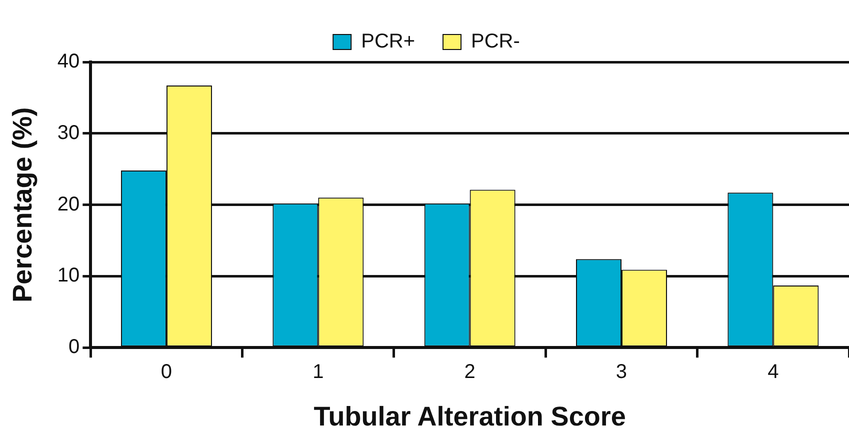  Describe the element at coordinates (166, 372) in the screenshot. I see `x-tick-label: 0` at that location.